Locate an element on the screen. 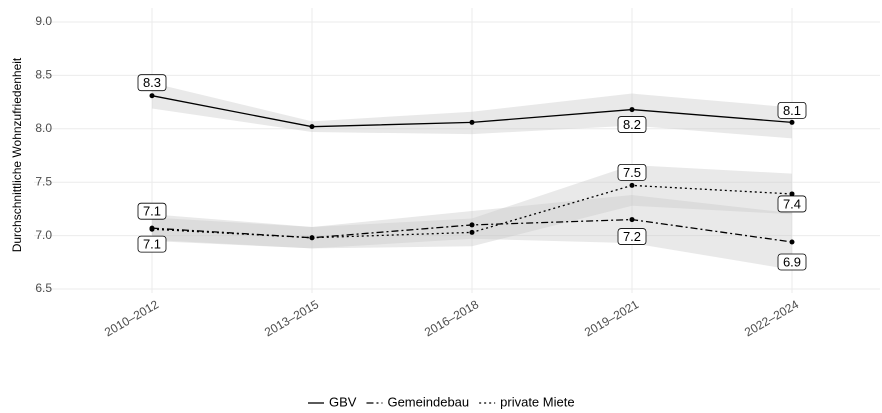  y-tick-label: 8.5 is located at coordinates (43, 75).